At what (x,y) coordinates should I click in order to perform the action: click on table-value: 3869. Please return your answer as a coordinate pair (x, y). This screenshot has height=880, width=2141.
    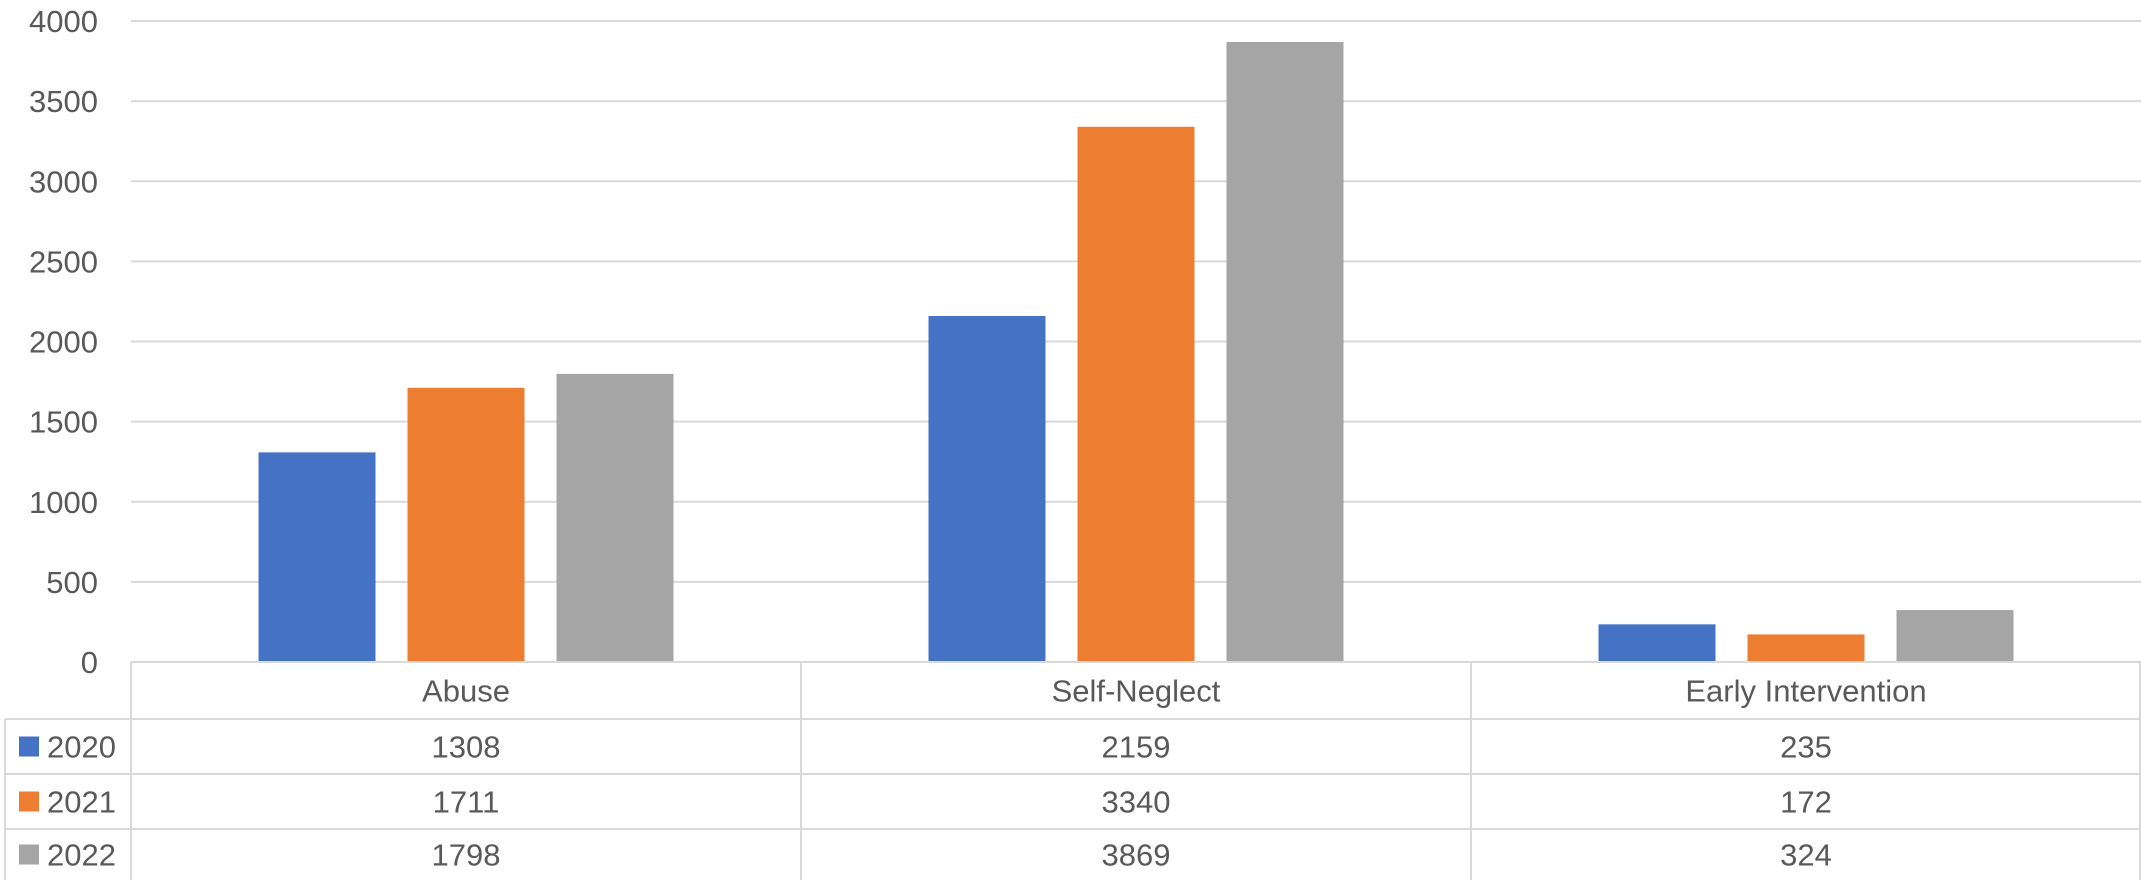
    Looking at the image, I should click on (1136, 855).